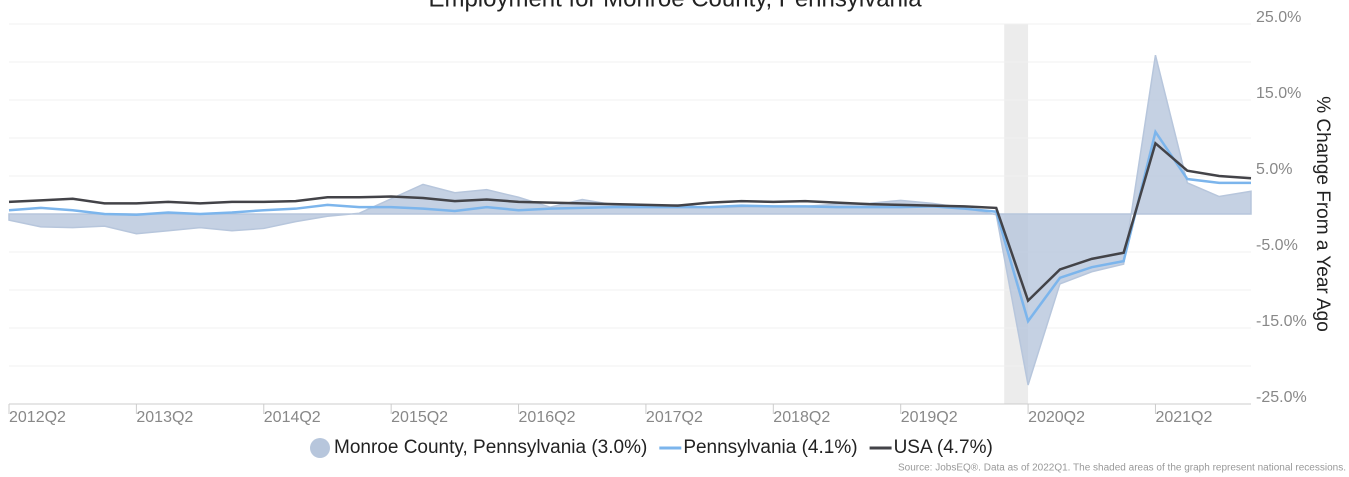 The width and height of the screenshot is (1349, 477). What do you see at coordinates (320, 448) in the screenshot?
I see `legend-swatch` at bounding box center [320, 448].